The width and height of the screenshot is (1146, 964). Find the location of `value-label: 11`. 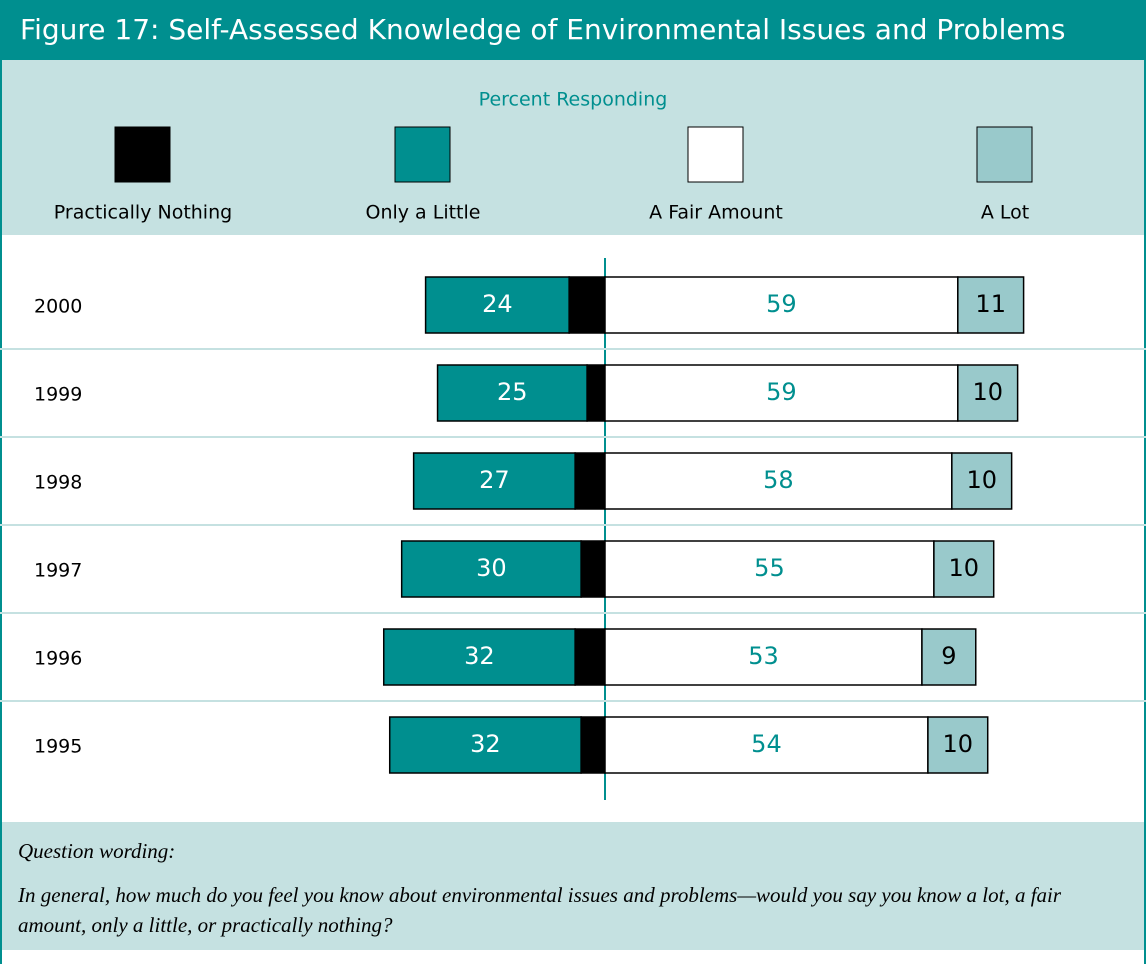

value-label: 11 is located at coordinates (990, 304).